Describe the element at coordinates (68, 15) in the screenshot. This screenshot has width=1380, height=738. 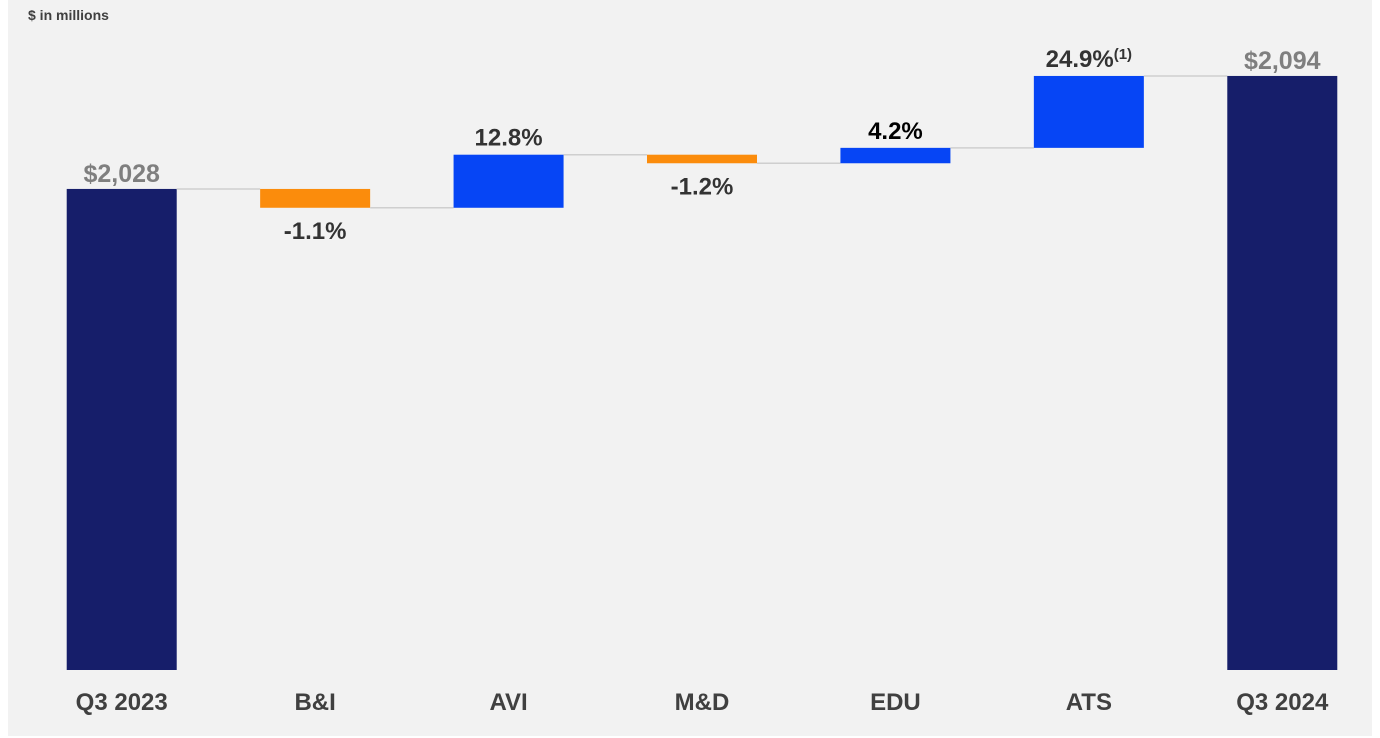
I see `subtitle: $ in millions` at that location.